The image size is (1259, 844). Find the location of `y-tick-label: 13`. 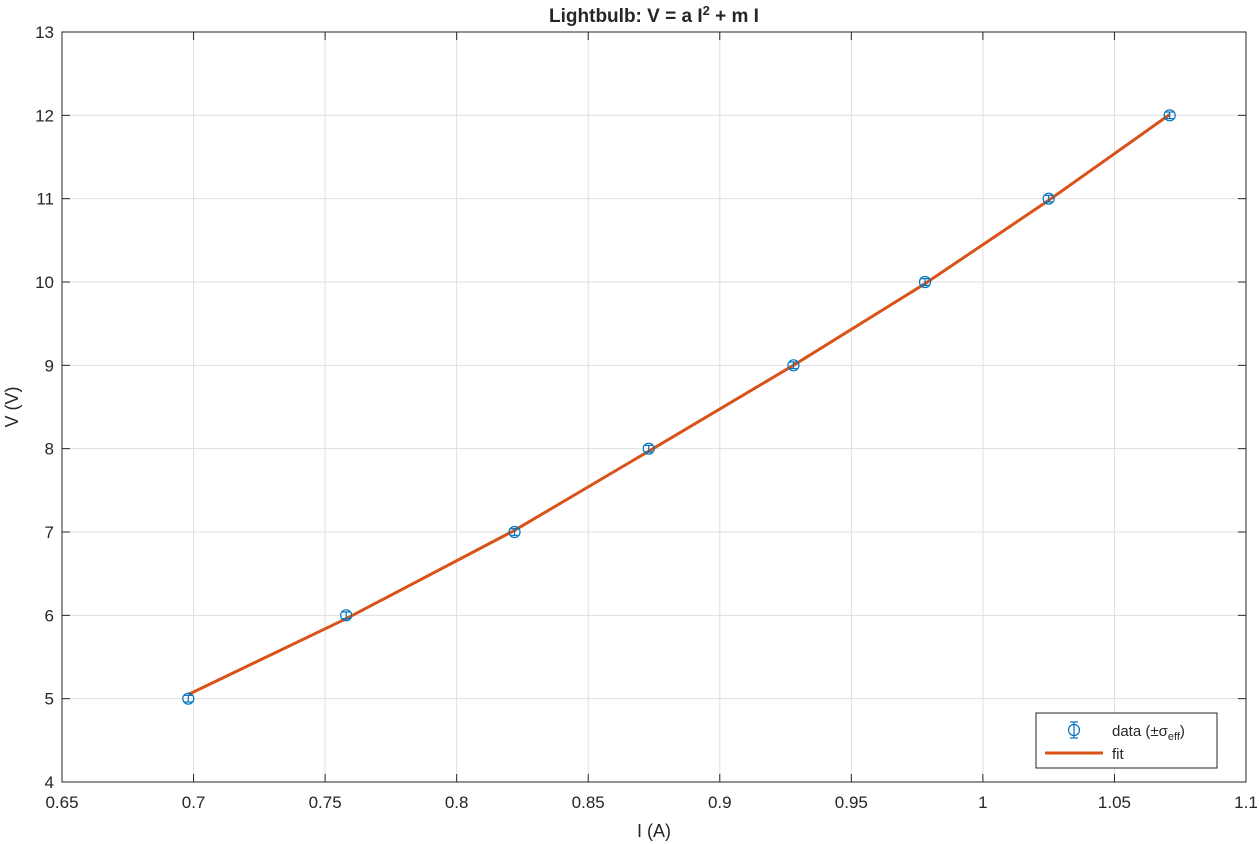

y-tick-label: 13 is located at coordinates (44, 32).